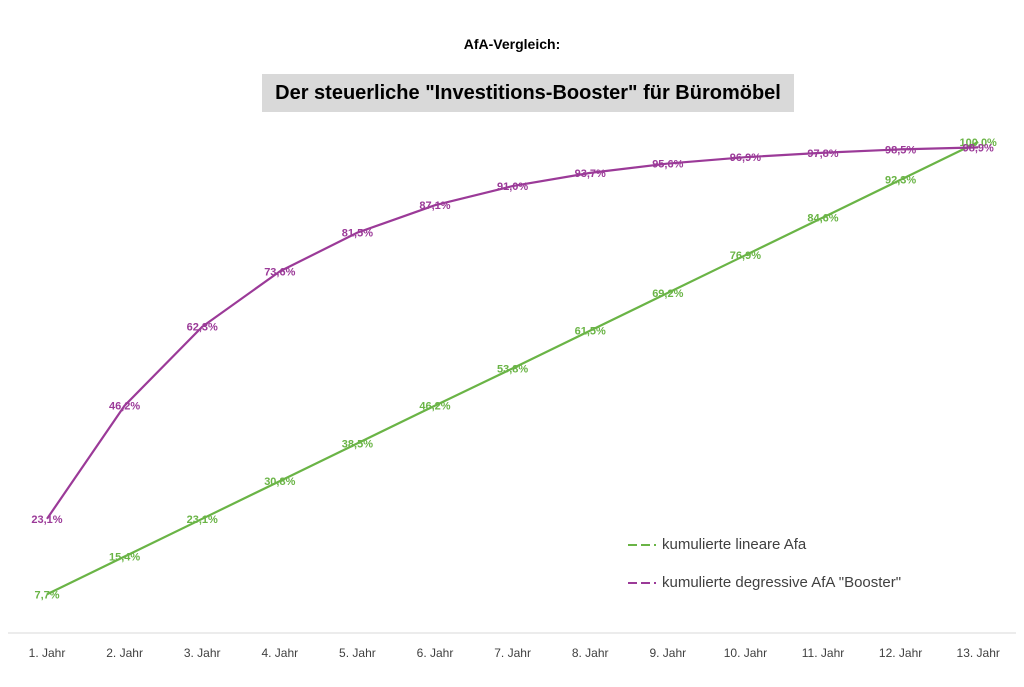 The image size is (1024, 687). I want to click on legend-swatch-degressive, so click(642, 582).